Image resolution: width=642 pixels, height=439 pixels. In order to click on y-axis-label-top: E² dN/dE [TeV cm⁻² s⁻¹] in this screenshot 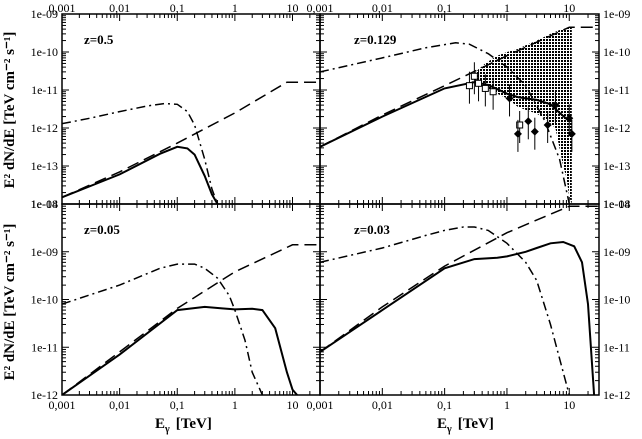, I will do `click(10, 110)`.